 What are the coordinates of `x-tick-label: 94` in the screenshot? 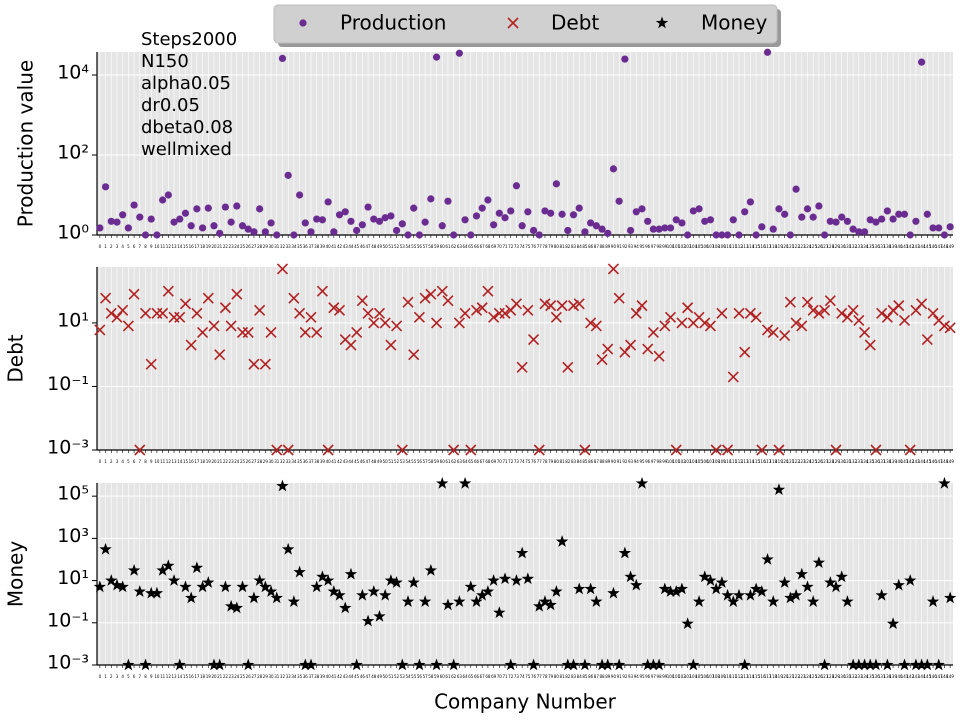 It's located at (637, 461).